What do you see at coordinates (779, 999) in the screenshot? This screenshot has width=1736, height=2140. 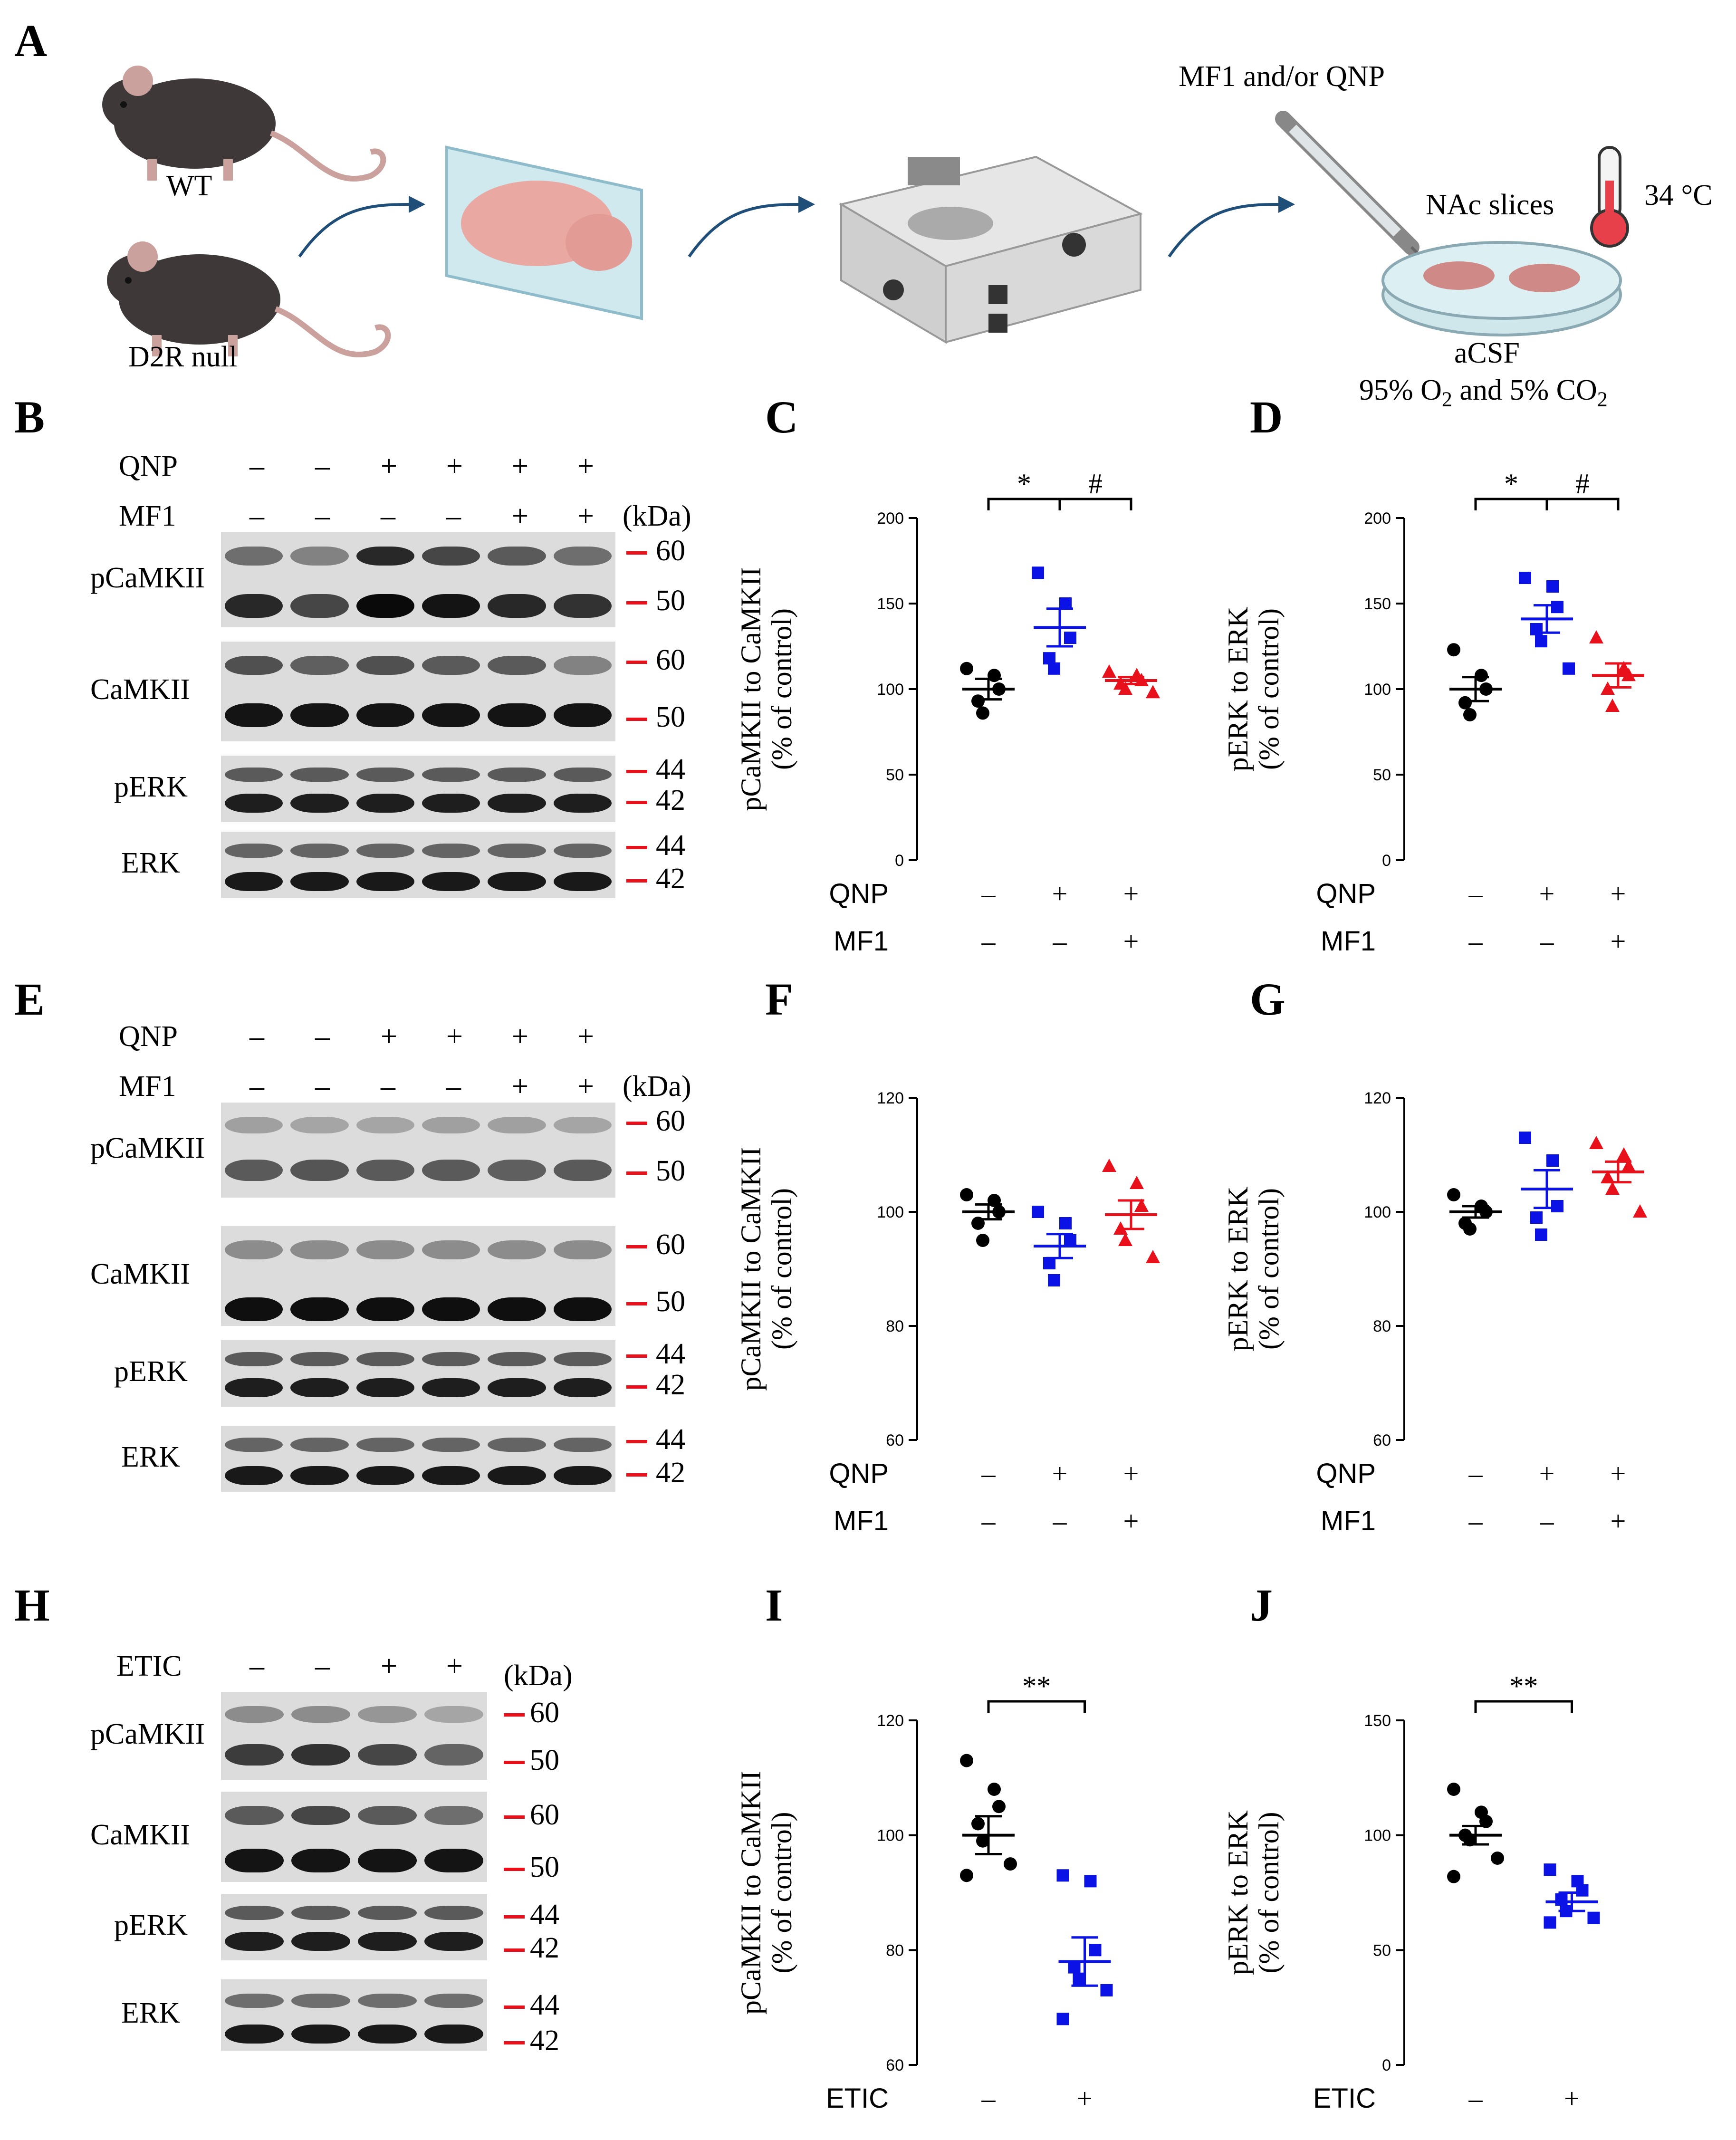 I see `panel-label-f: F` at bounding box center [779, 999].